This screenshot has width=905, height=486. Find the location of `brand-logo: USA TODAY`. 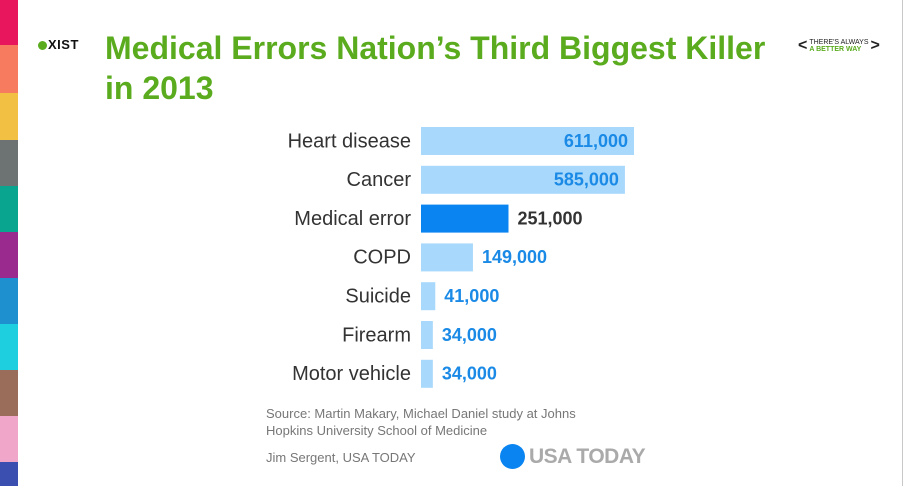

brand-logo: USA TODAY is located at coordinates (573, 456).